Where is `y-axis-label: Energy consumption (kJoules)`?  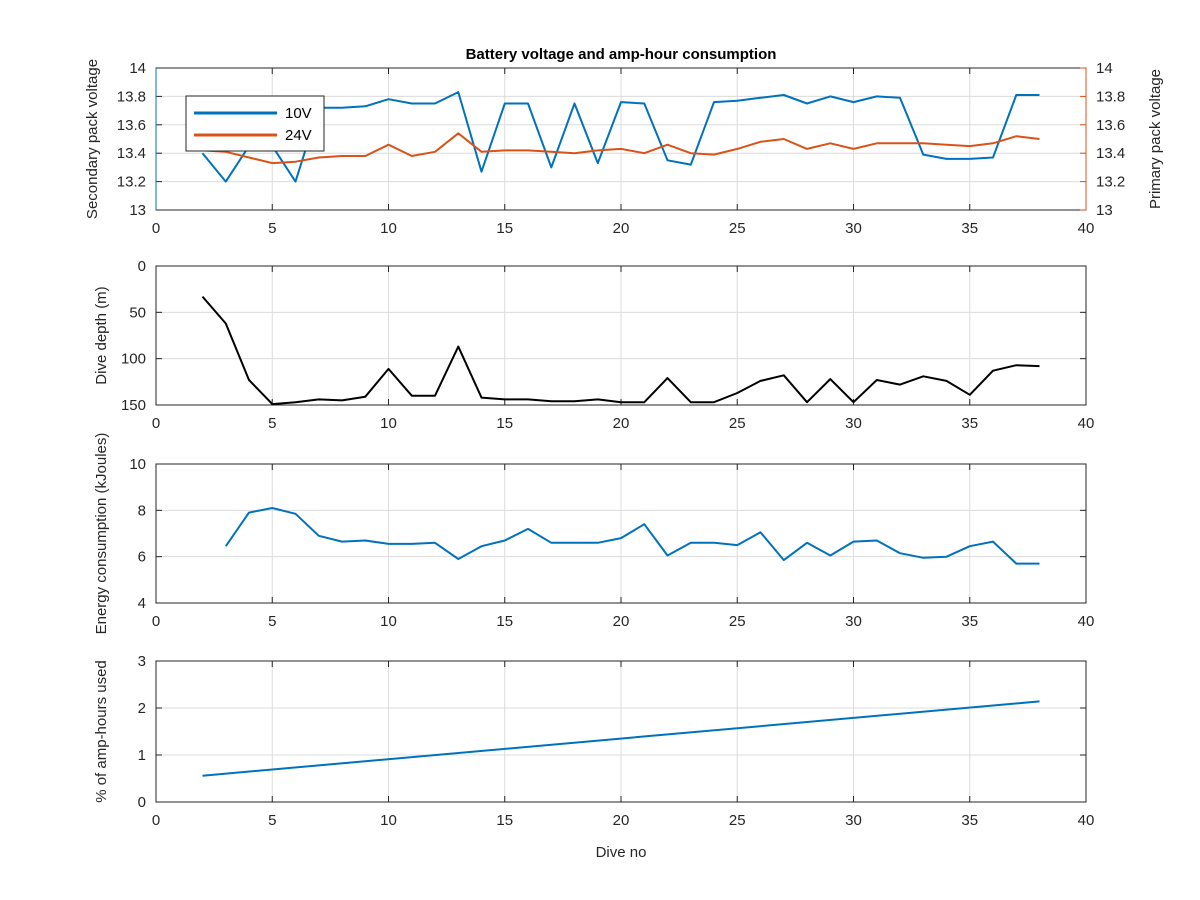
y-axis-label: Energy consumption (kJoules) is located at coordinates (101, 534).